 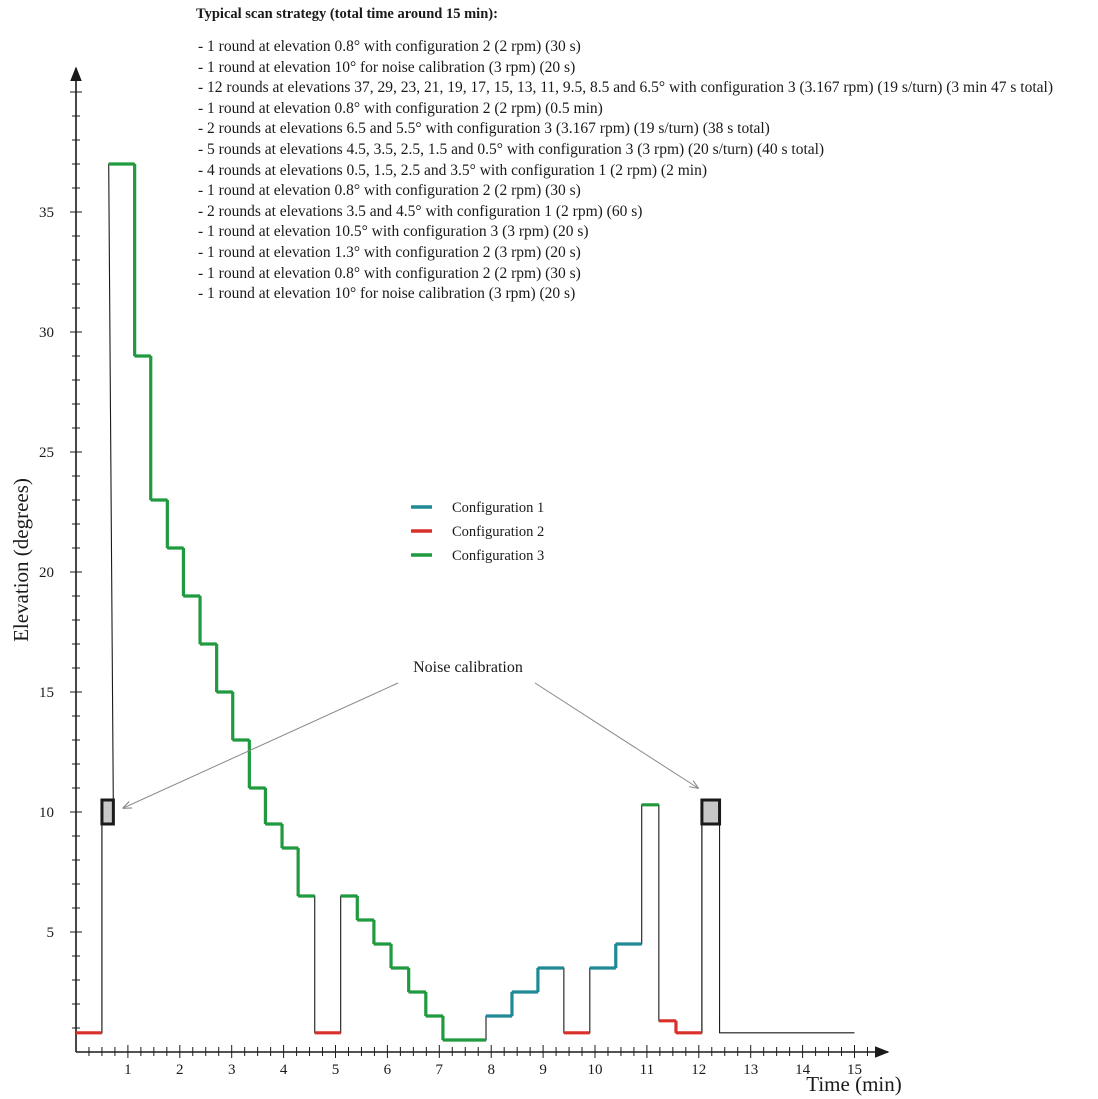 I want to click on legend-label: Configuration 3, so click(x=498, y=556).